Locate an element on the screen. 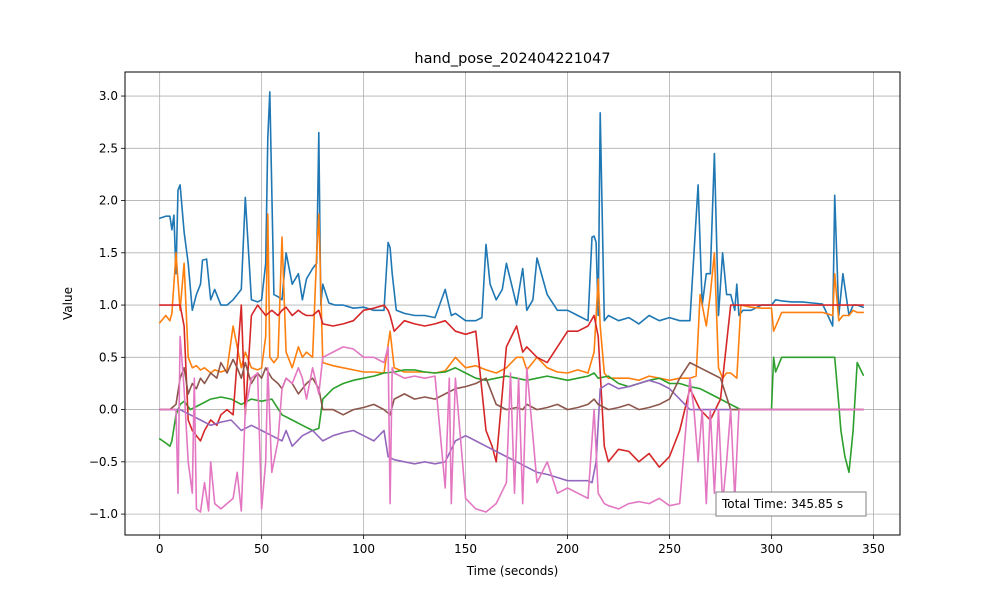 Image resolution: width=1000 pixels, height=600 pixels. y-tick-label: 1.0 is located at coordinates (108, 305).